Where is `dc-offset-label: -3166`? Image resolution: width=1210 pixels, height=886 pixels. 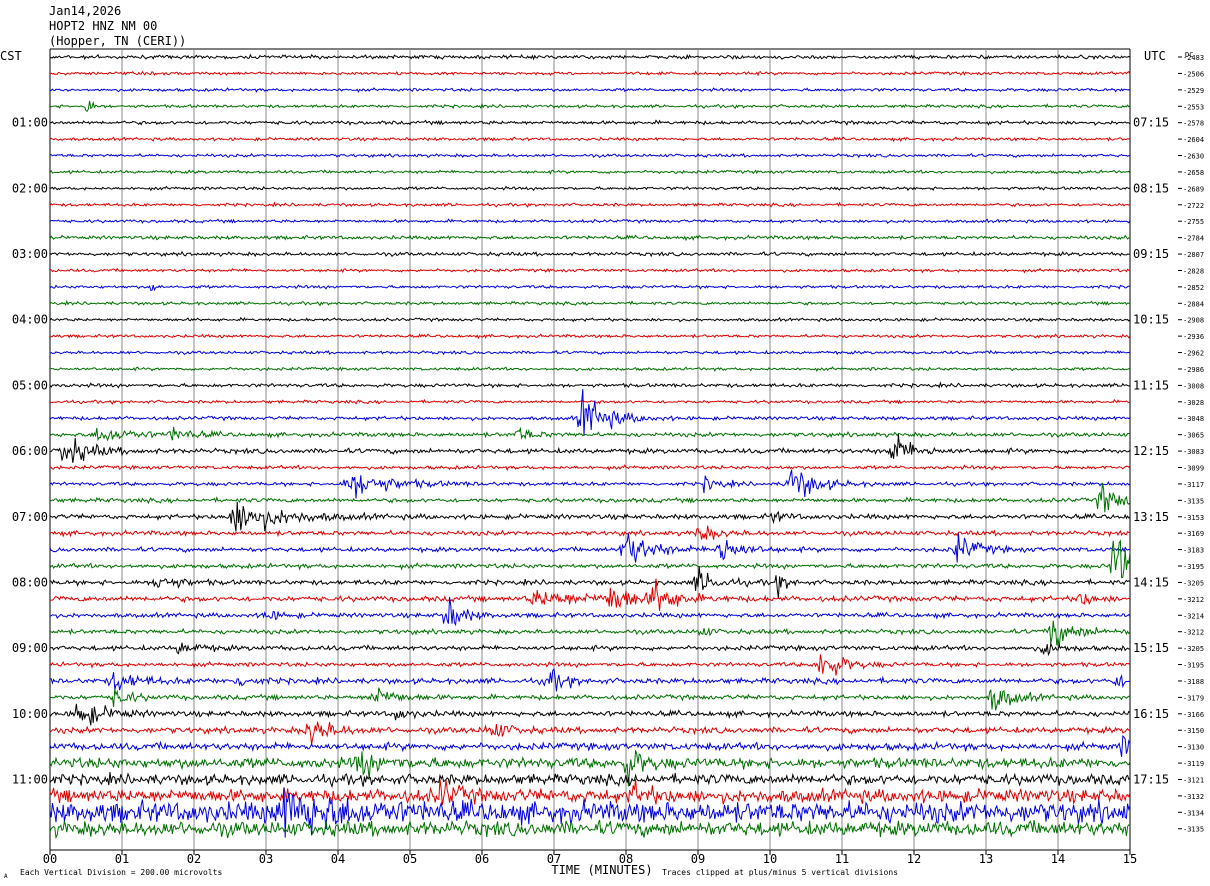
dc-offset-label: -3166 is located at coordinates (1193, 715).